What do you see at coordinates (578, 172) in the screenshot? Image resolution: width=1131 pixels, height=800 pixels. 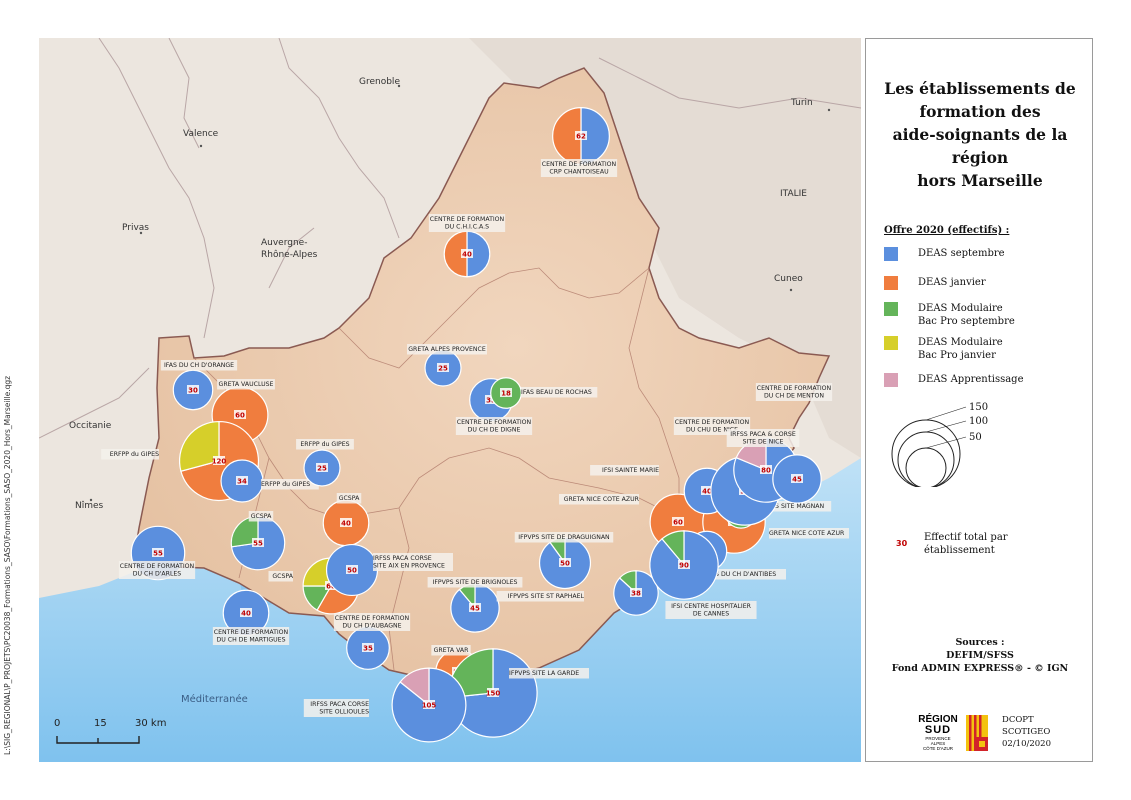 I see `pie-label: CRP CHANTOISEAU` at bounding box center [578, 172].